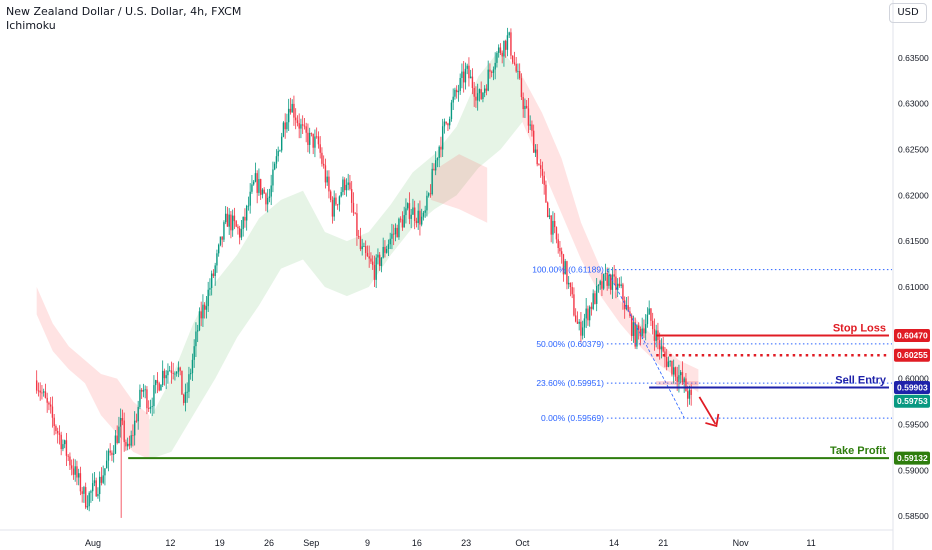  What do you see at coordinates (645, 344) in the screenshot?
I see `fib-trend-line` at bounding box center [645, 344].